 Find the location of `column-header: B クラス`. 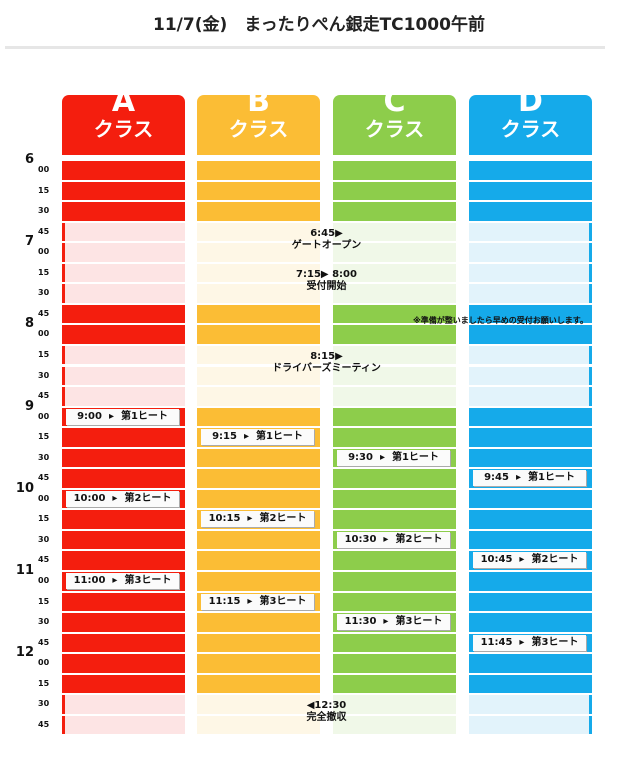

column-header: B クラス is located at coordinates (258, 121).